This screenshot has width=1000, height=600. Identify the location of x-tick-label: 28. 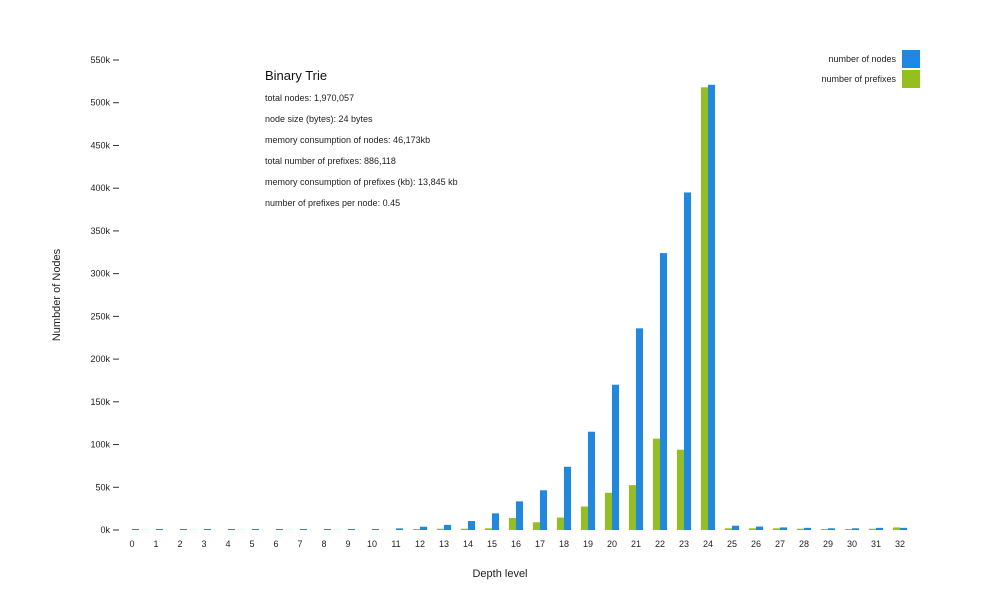
(804, 544).